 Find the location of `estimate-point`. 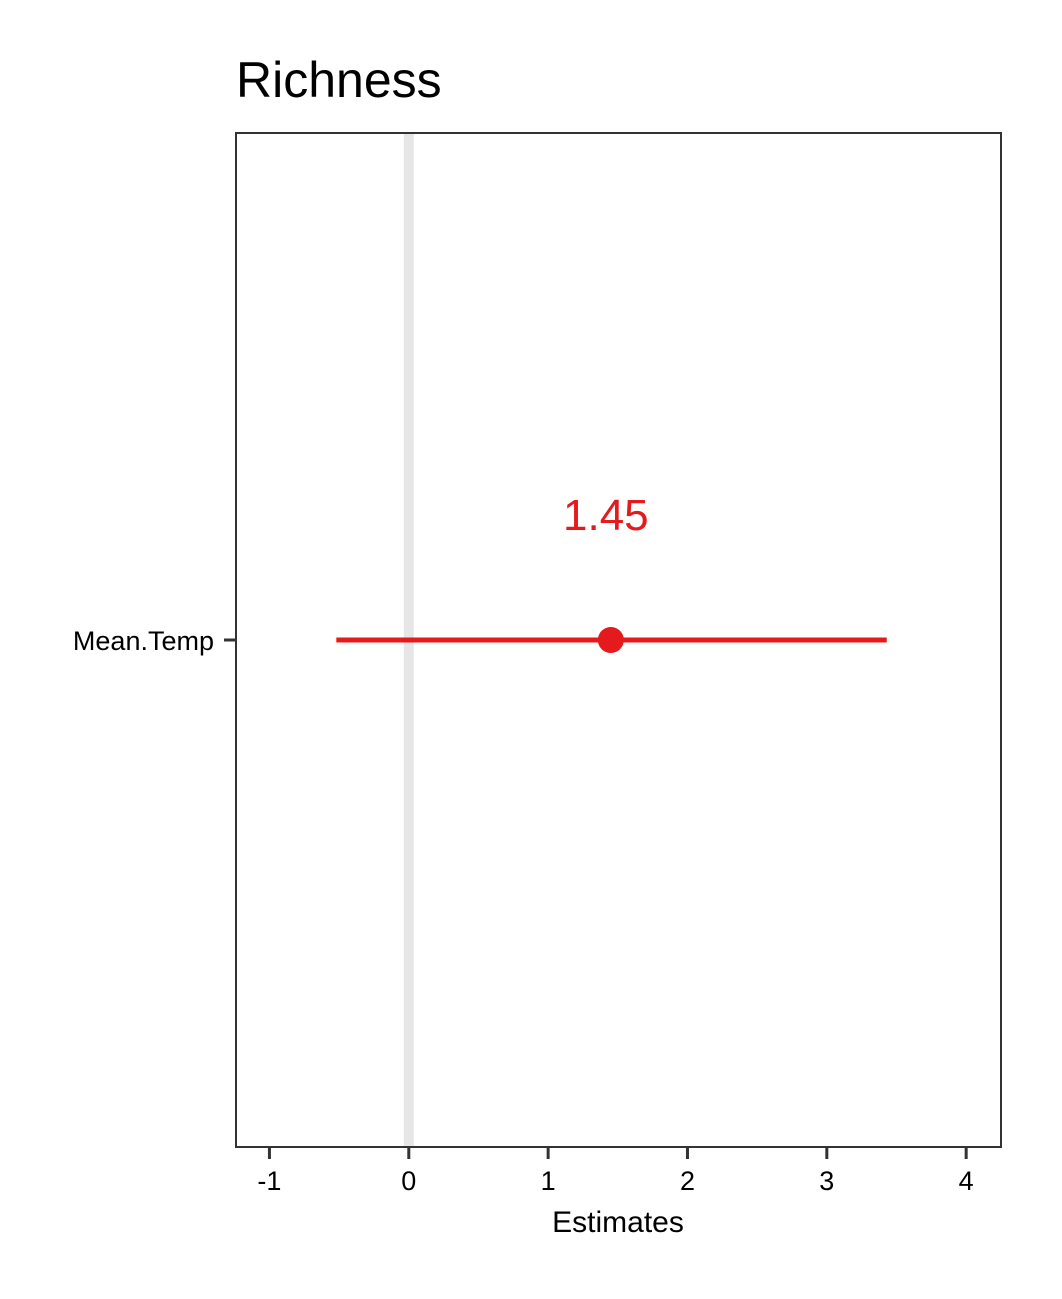

estimate-point is located at coordinates (610, 640).